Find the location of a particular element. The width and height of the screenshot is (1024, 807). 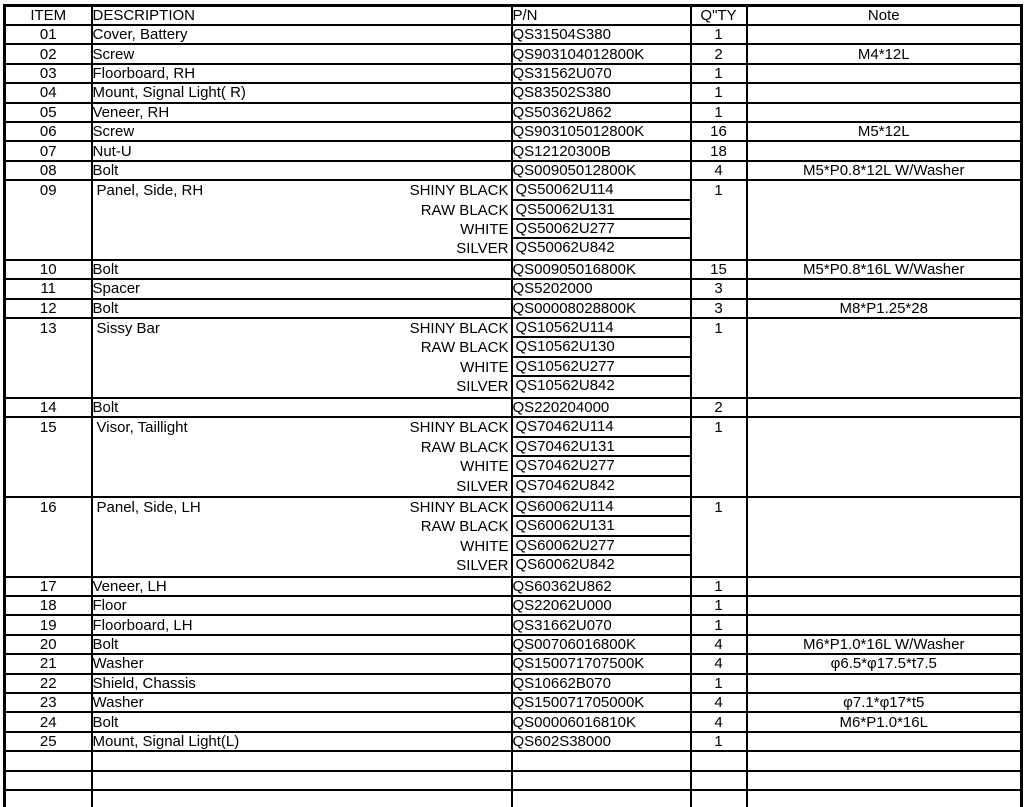

cell-description: Floor is located at coordinates (301, 606).